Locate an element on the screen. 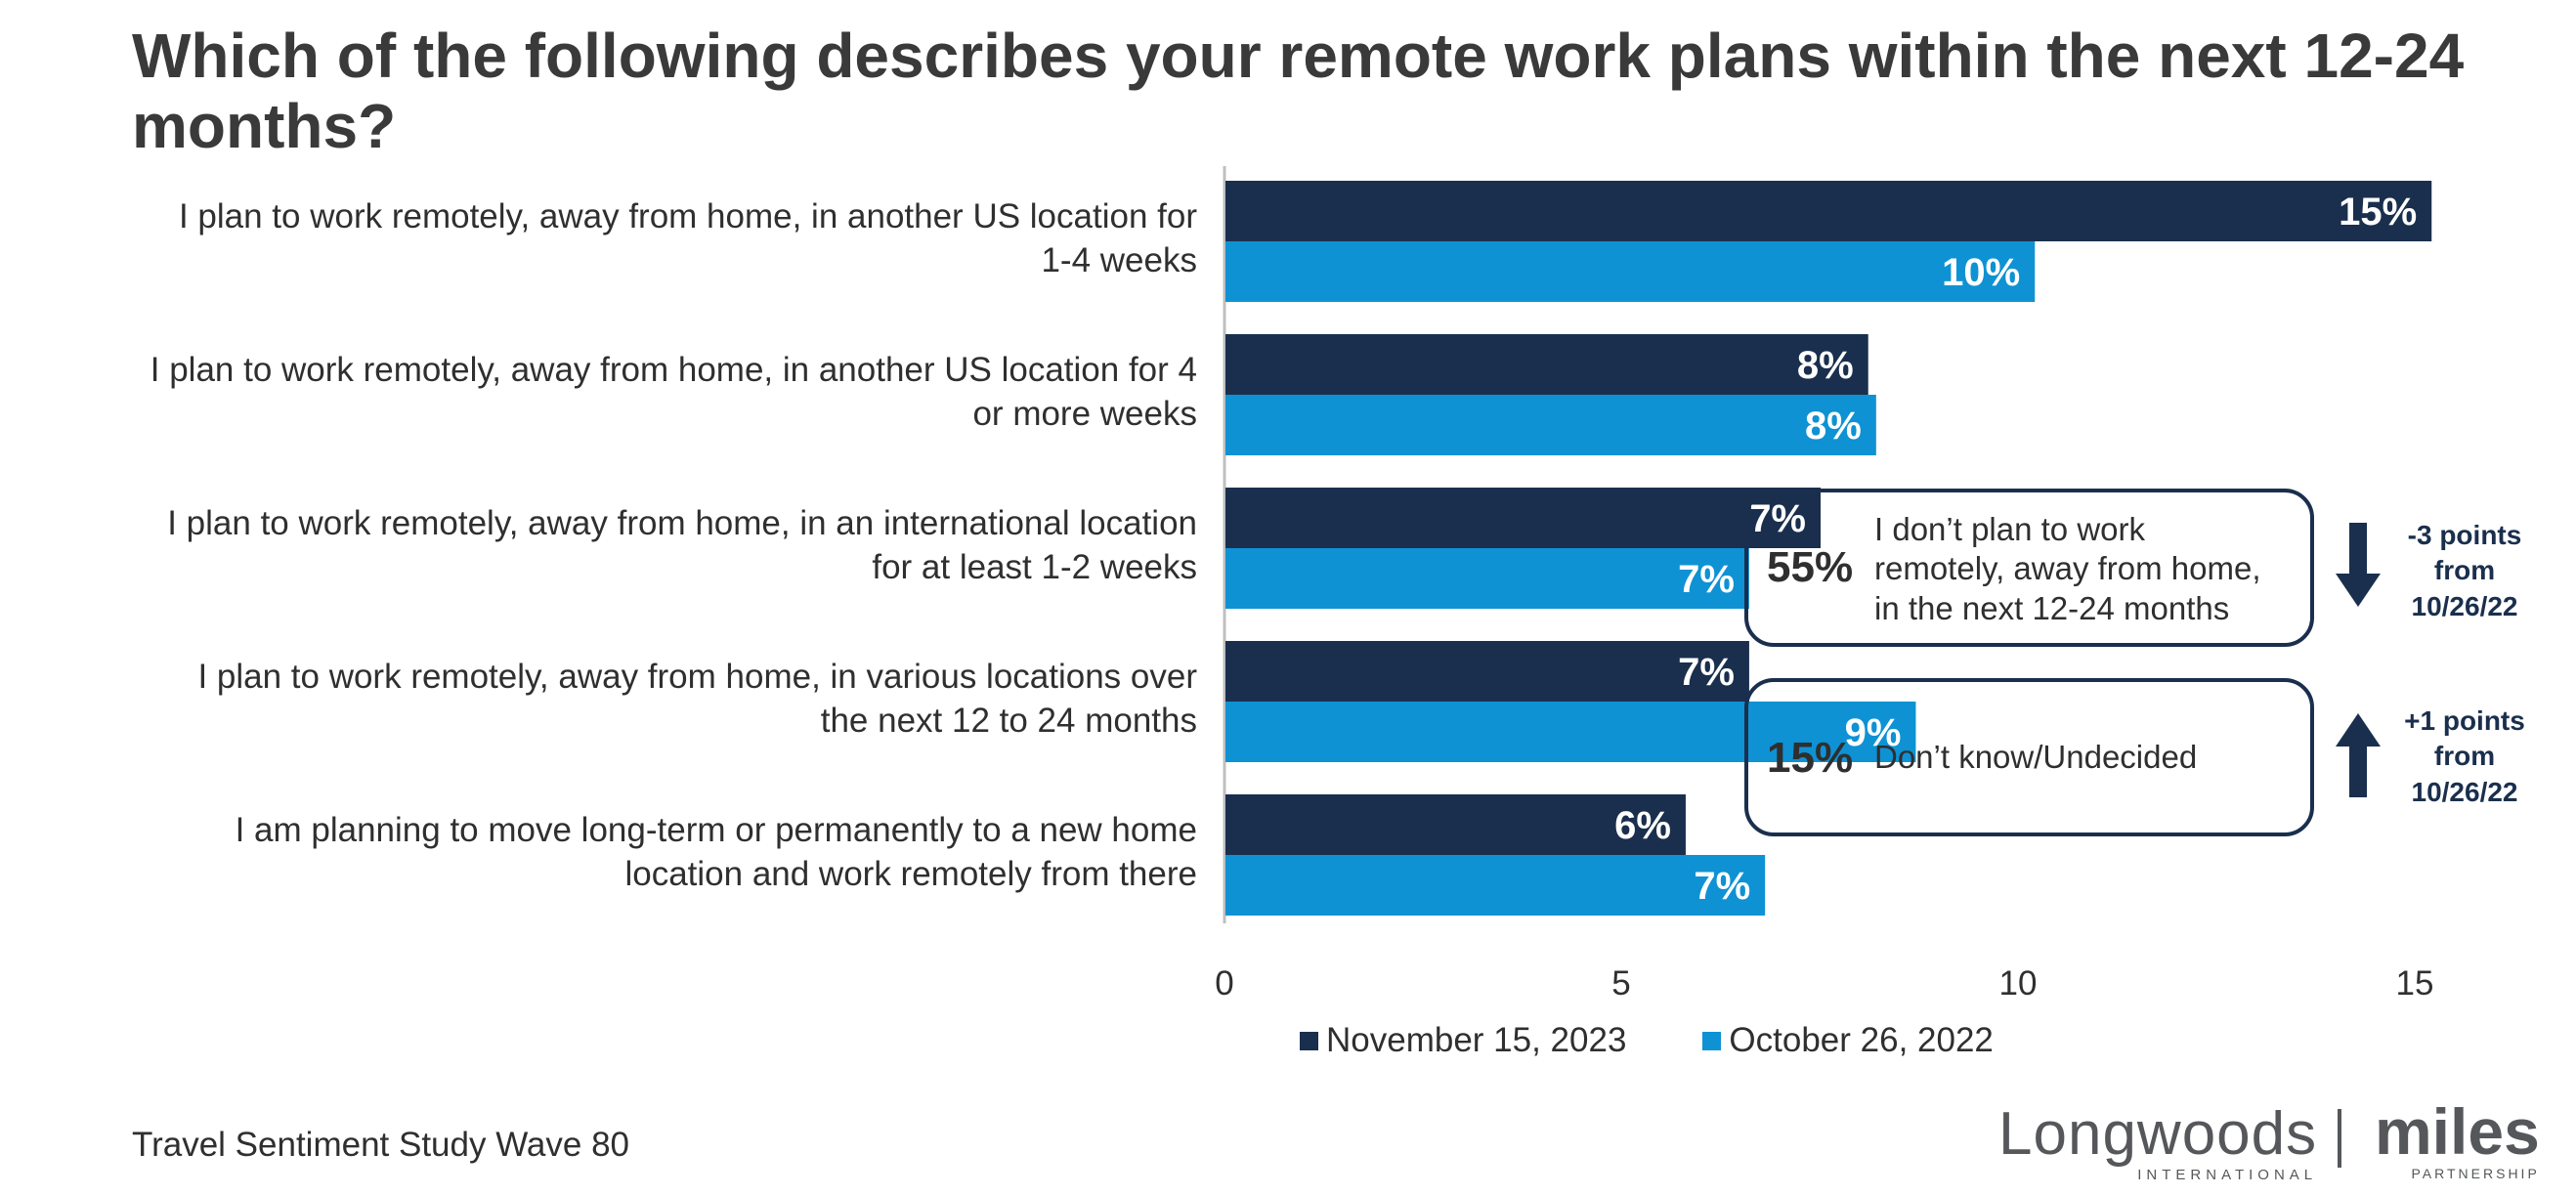 The image size is (2576, 1195). category-label: for at least 1-2 weeks is located at coordinates (1034, 567).